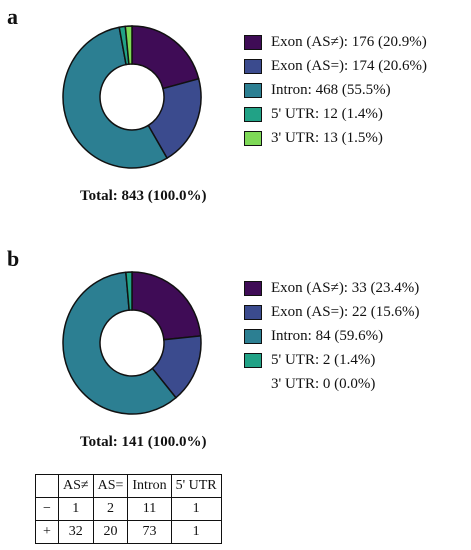 This screenshot has height=550, width=471. What do you see at coordinates (110, 532) in the screenshot?
I see `table-cell: 20` at bounding box center [110, 532].